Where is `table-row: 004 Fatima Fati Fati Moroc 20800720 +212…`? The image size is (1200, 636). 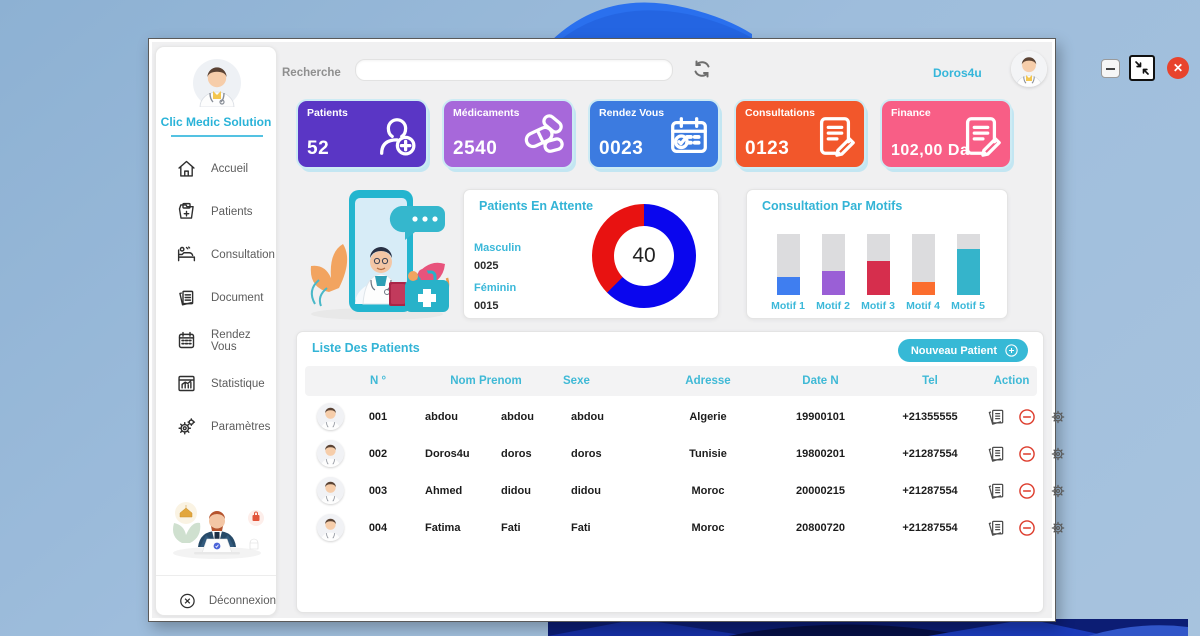
table-row: 004 Fatima Fati Fati Moroc 20800720 +212… is located at coordinates (685, 527).